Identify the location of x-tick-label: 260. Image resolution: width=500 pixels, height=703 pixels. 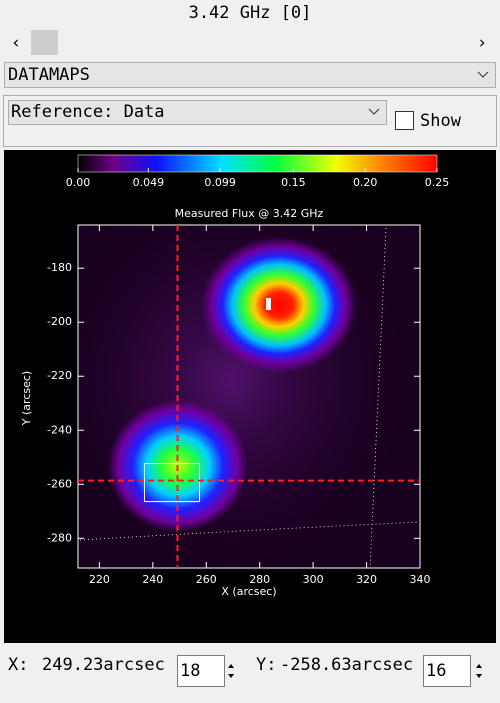
(206, 579).